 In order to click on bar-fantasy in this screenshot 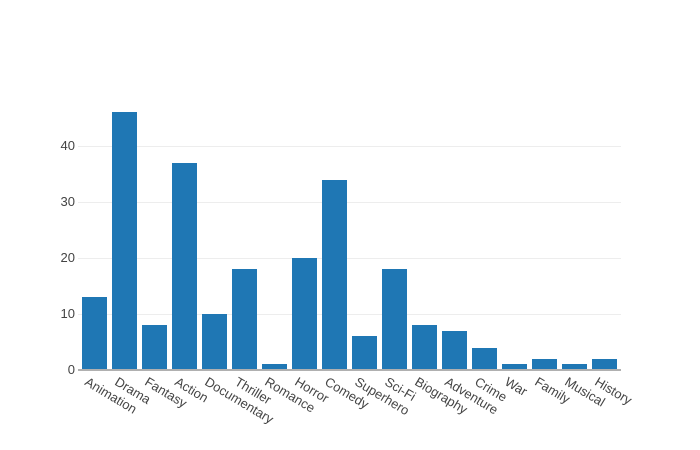, I will do `click(154, 347)`.